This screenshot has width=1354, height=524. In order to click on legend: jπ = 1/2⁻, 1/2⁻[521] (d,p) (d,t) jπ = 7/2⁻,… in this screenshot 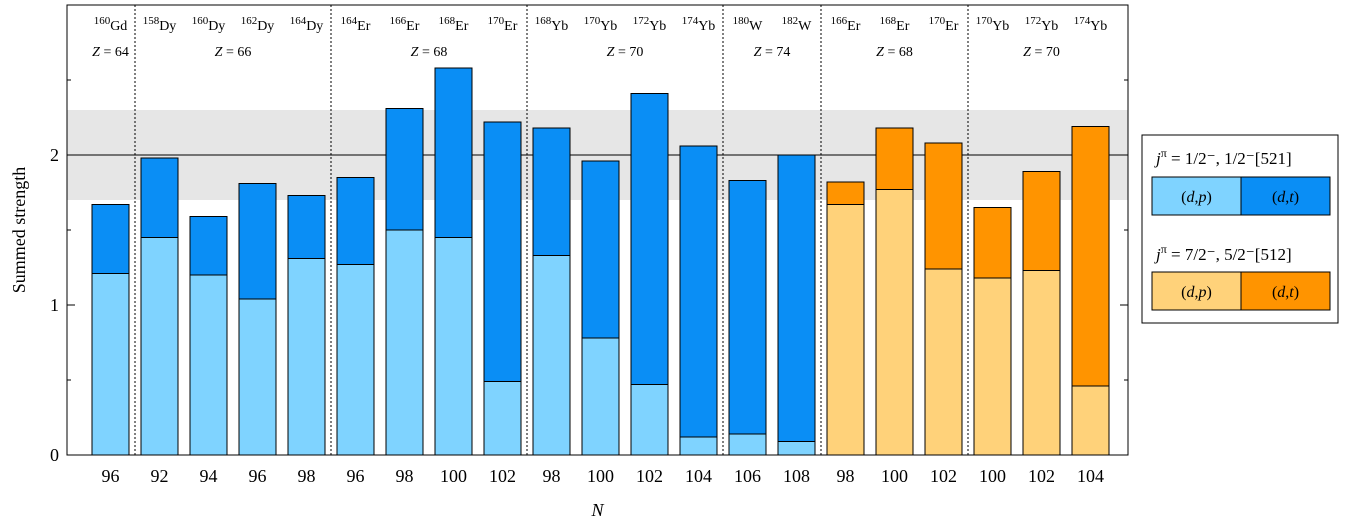, I will do `click(1240, 229)`.